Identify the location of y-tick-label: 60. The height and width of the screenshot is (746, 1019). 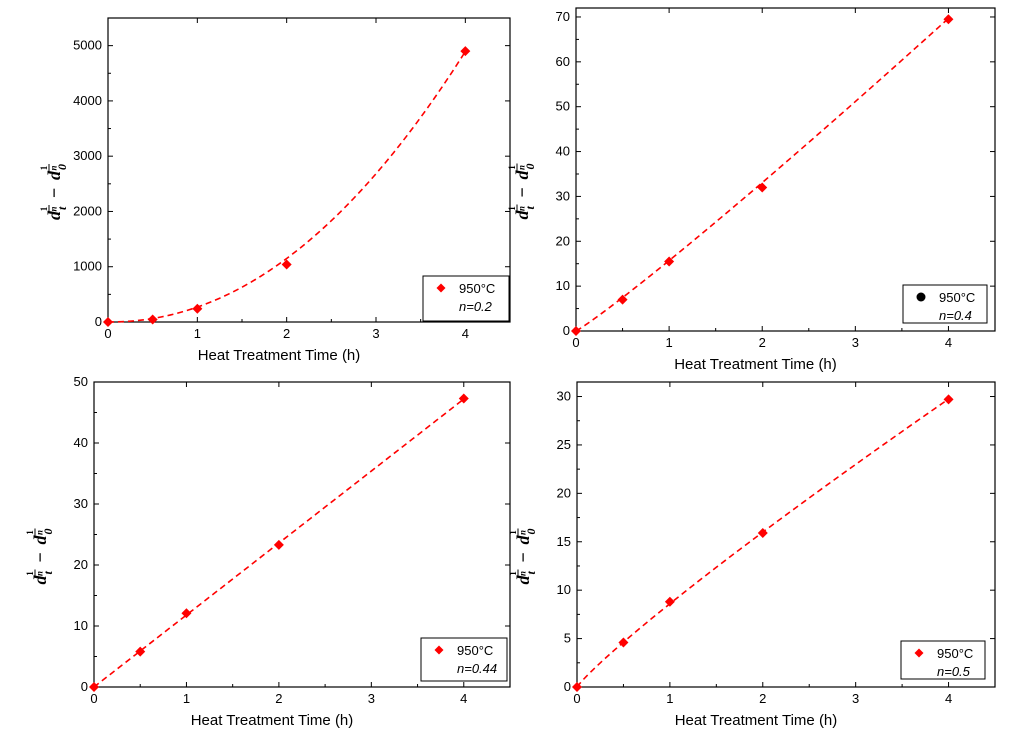
(563, 61).